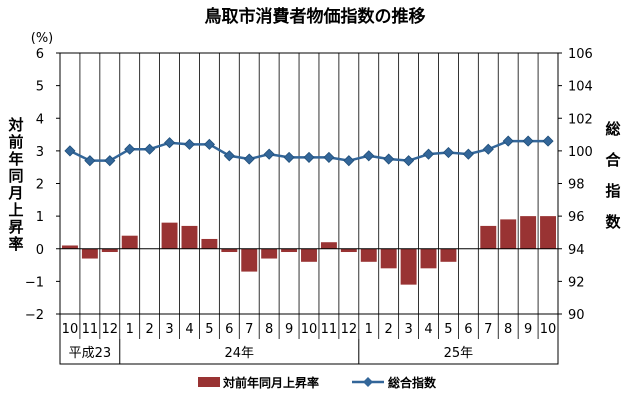  I want to click on right-tick-label: 100, so click(580, 152).